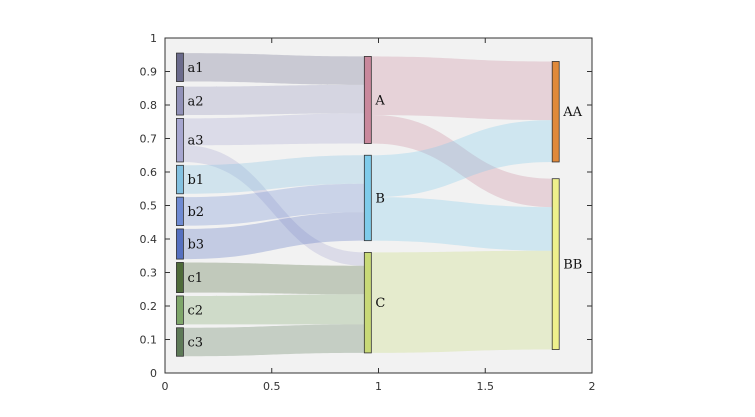 The image size is (755, 417). Describe the element at coordinates (165, 386) in the screenshot. I see `x-tick-label: 0` at that location.